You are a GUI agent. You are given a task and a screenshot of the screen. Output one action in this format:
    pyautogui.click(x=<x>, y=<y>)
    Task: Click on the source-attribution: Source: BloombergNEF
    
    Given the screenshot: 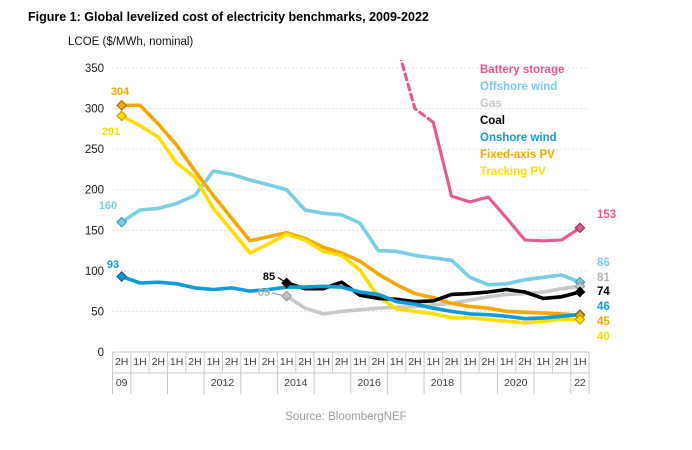 What is the action you would take?
    pyautogui.click(x=346, y=417)
    